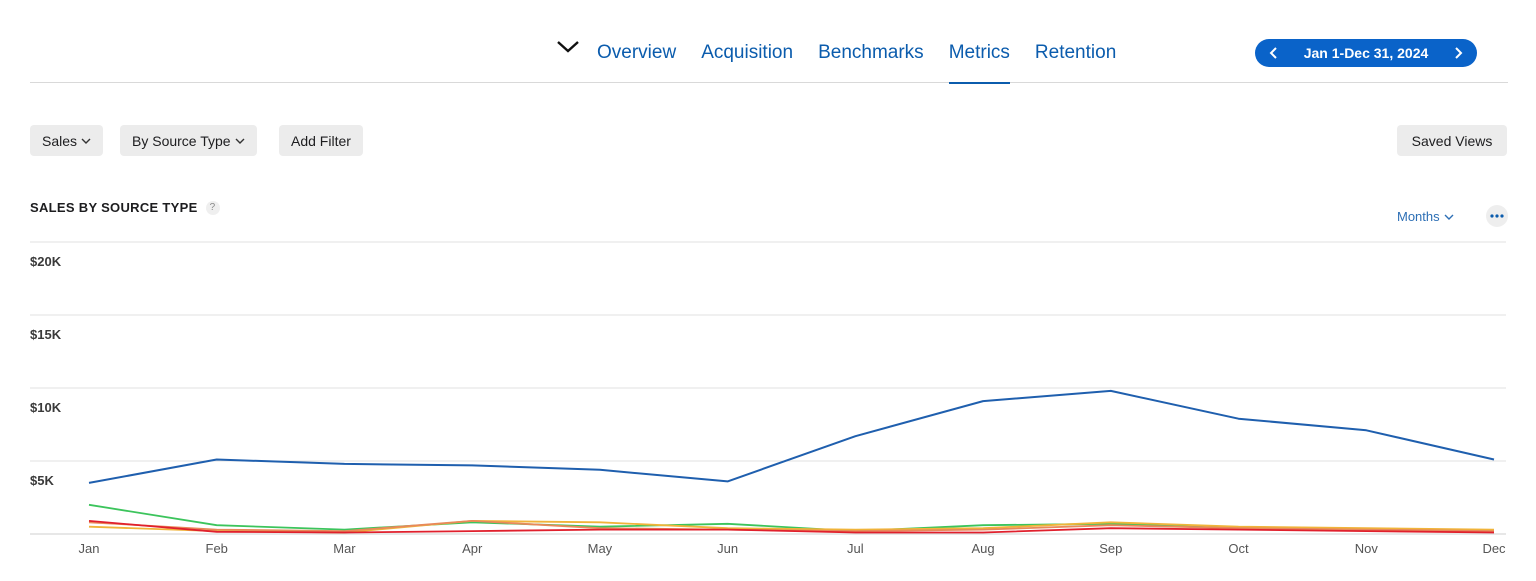 This screenshot has width=1536, height=581. Describe the element at coordinates (979, 42) in the screenshot. I see `tab-metrics: Metrics` at that location.